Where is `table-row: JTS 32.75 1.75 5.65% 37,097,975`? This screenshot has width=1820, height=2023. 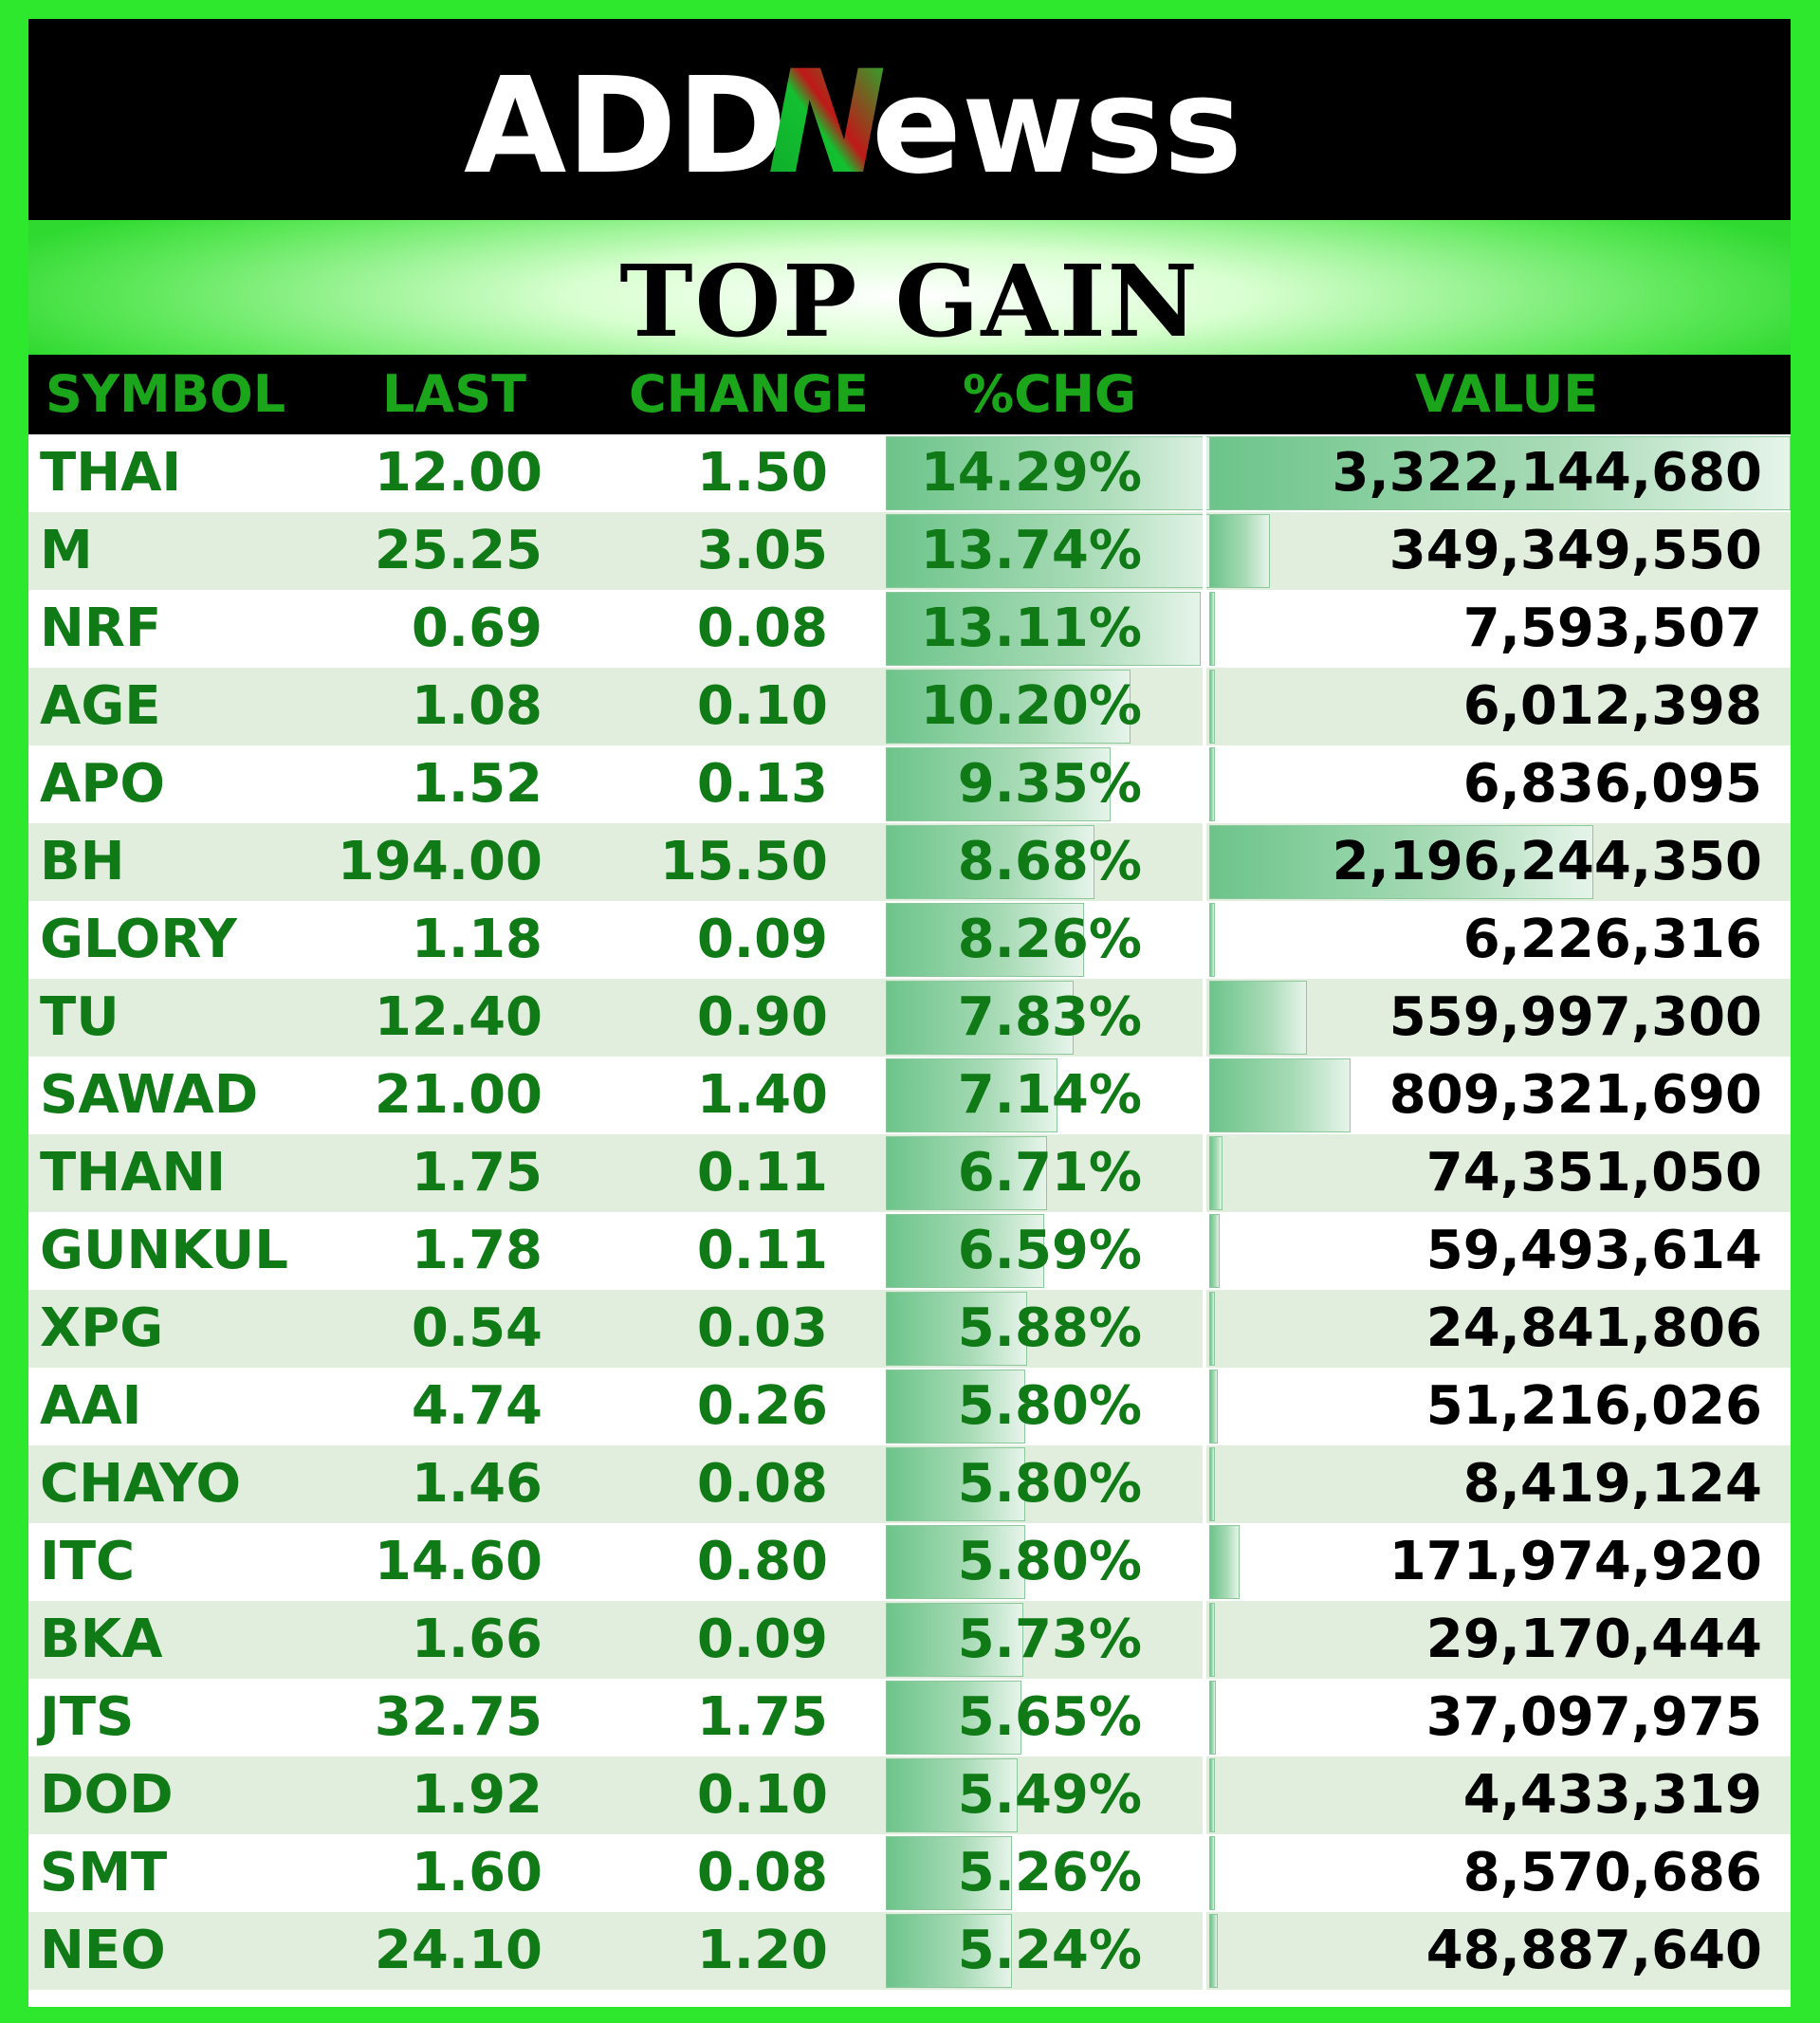
table-row: JTS 32.75 1.75 5.65% 37,097,975 is located at coordinates (910, 1717).